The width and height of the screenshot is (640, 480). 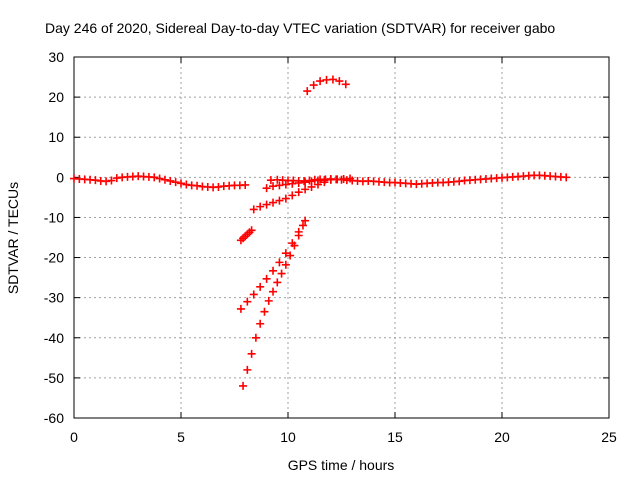 What do you see at coordinates (13, 238) in the screenshot?
I see `y-axis-label: SDTVAR / TECUs` at bounding box center [13, 238].